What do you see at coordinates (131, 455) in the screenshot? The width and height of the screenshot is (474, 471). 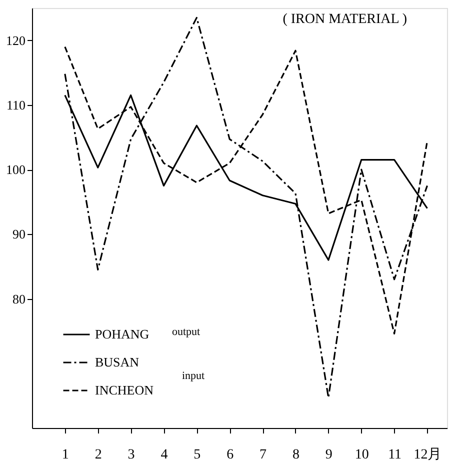 I see `x-tick-label: 3` at bounding box center [131, 455].